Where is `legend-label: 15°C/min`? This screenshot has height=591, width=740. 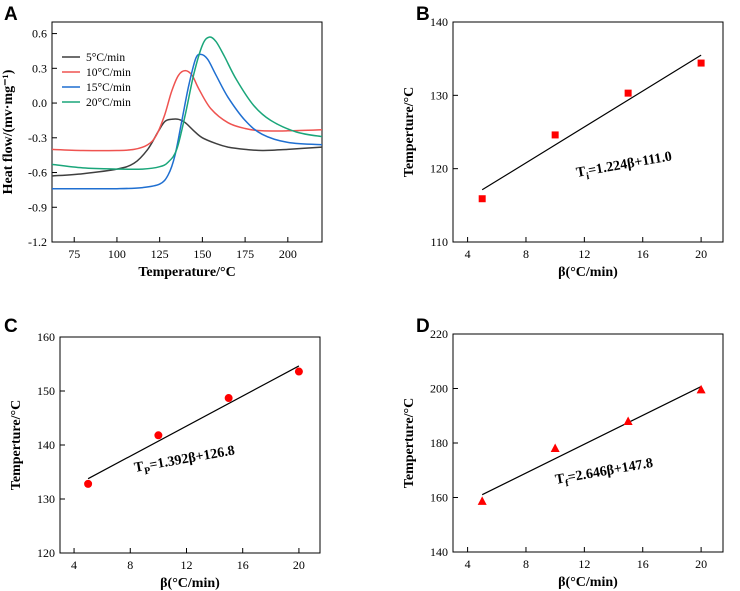
legend-label: 15°C/min is located at coordinates (108, 88).